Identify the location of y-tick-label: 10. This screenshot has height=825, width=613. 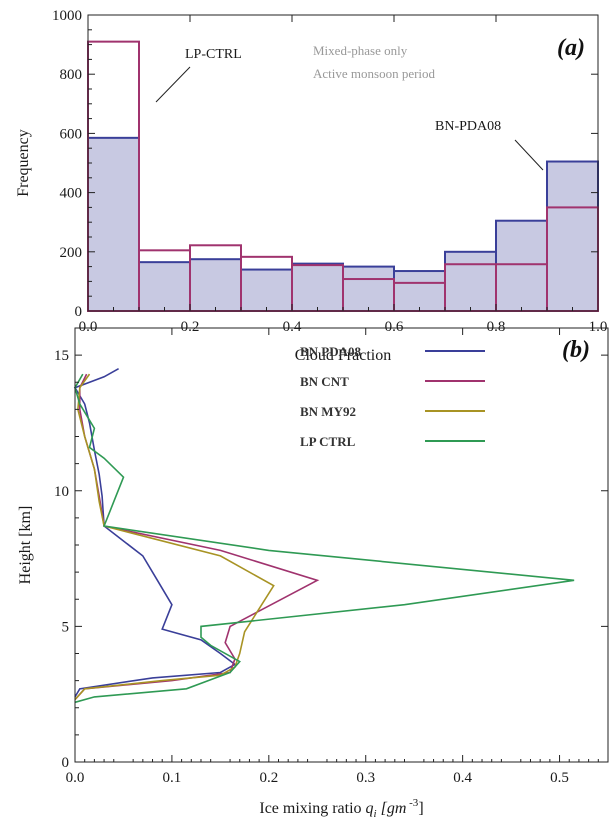
(61, 492).